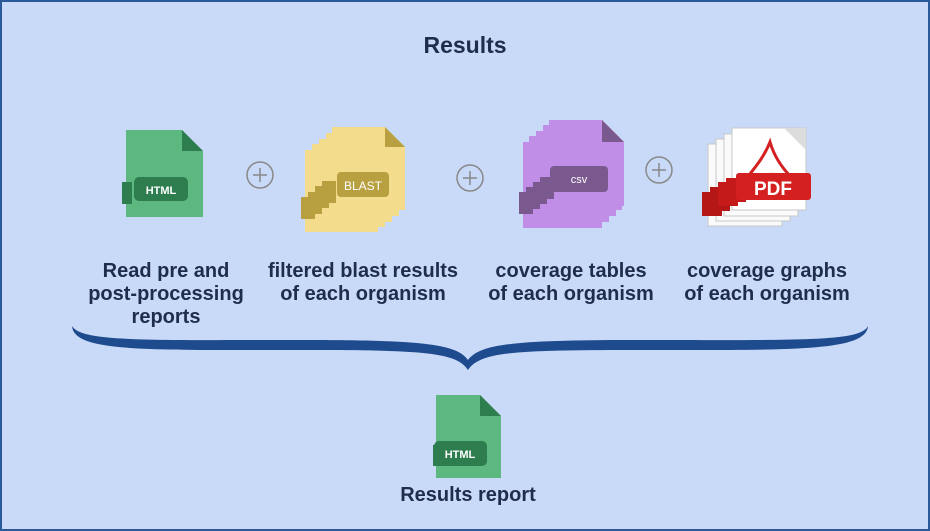 Image resolution: width=930 pixels, height=531 pixels. Describe the element at coordinates (756, 177) in the screenshot. I see `pdf-file-stack-icon: PDF` at that location.